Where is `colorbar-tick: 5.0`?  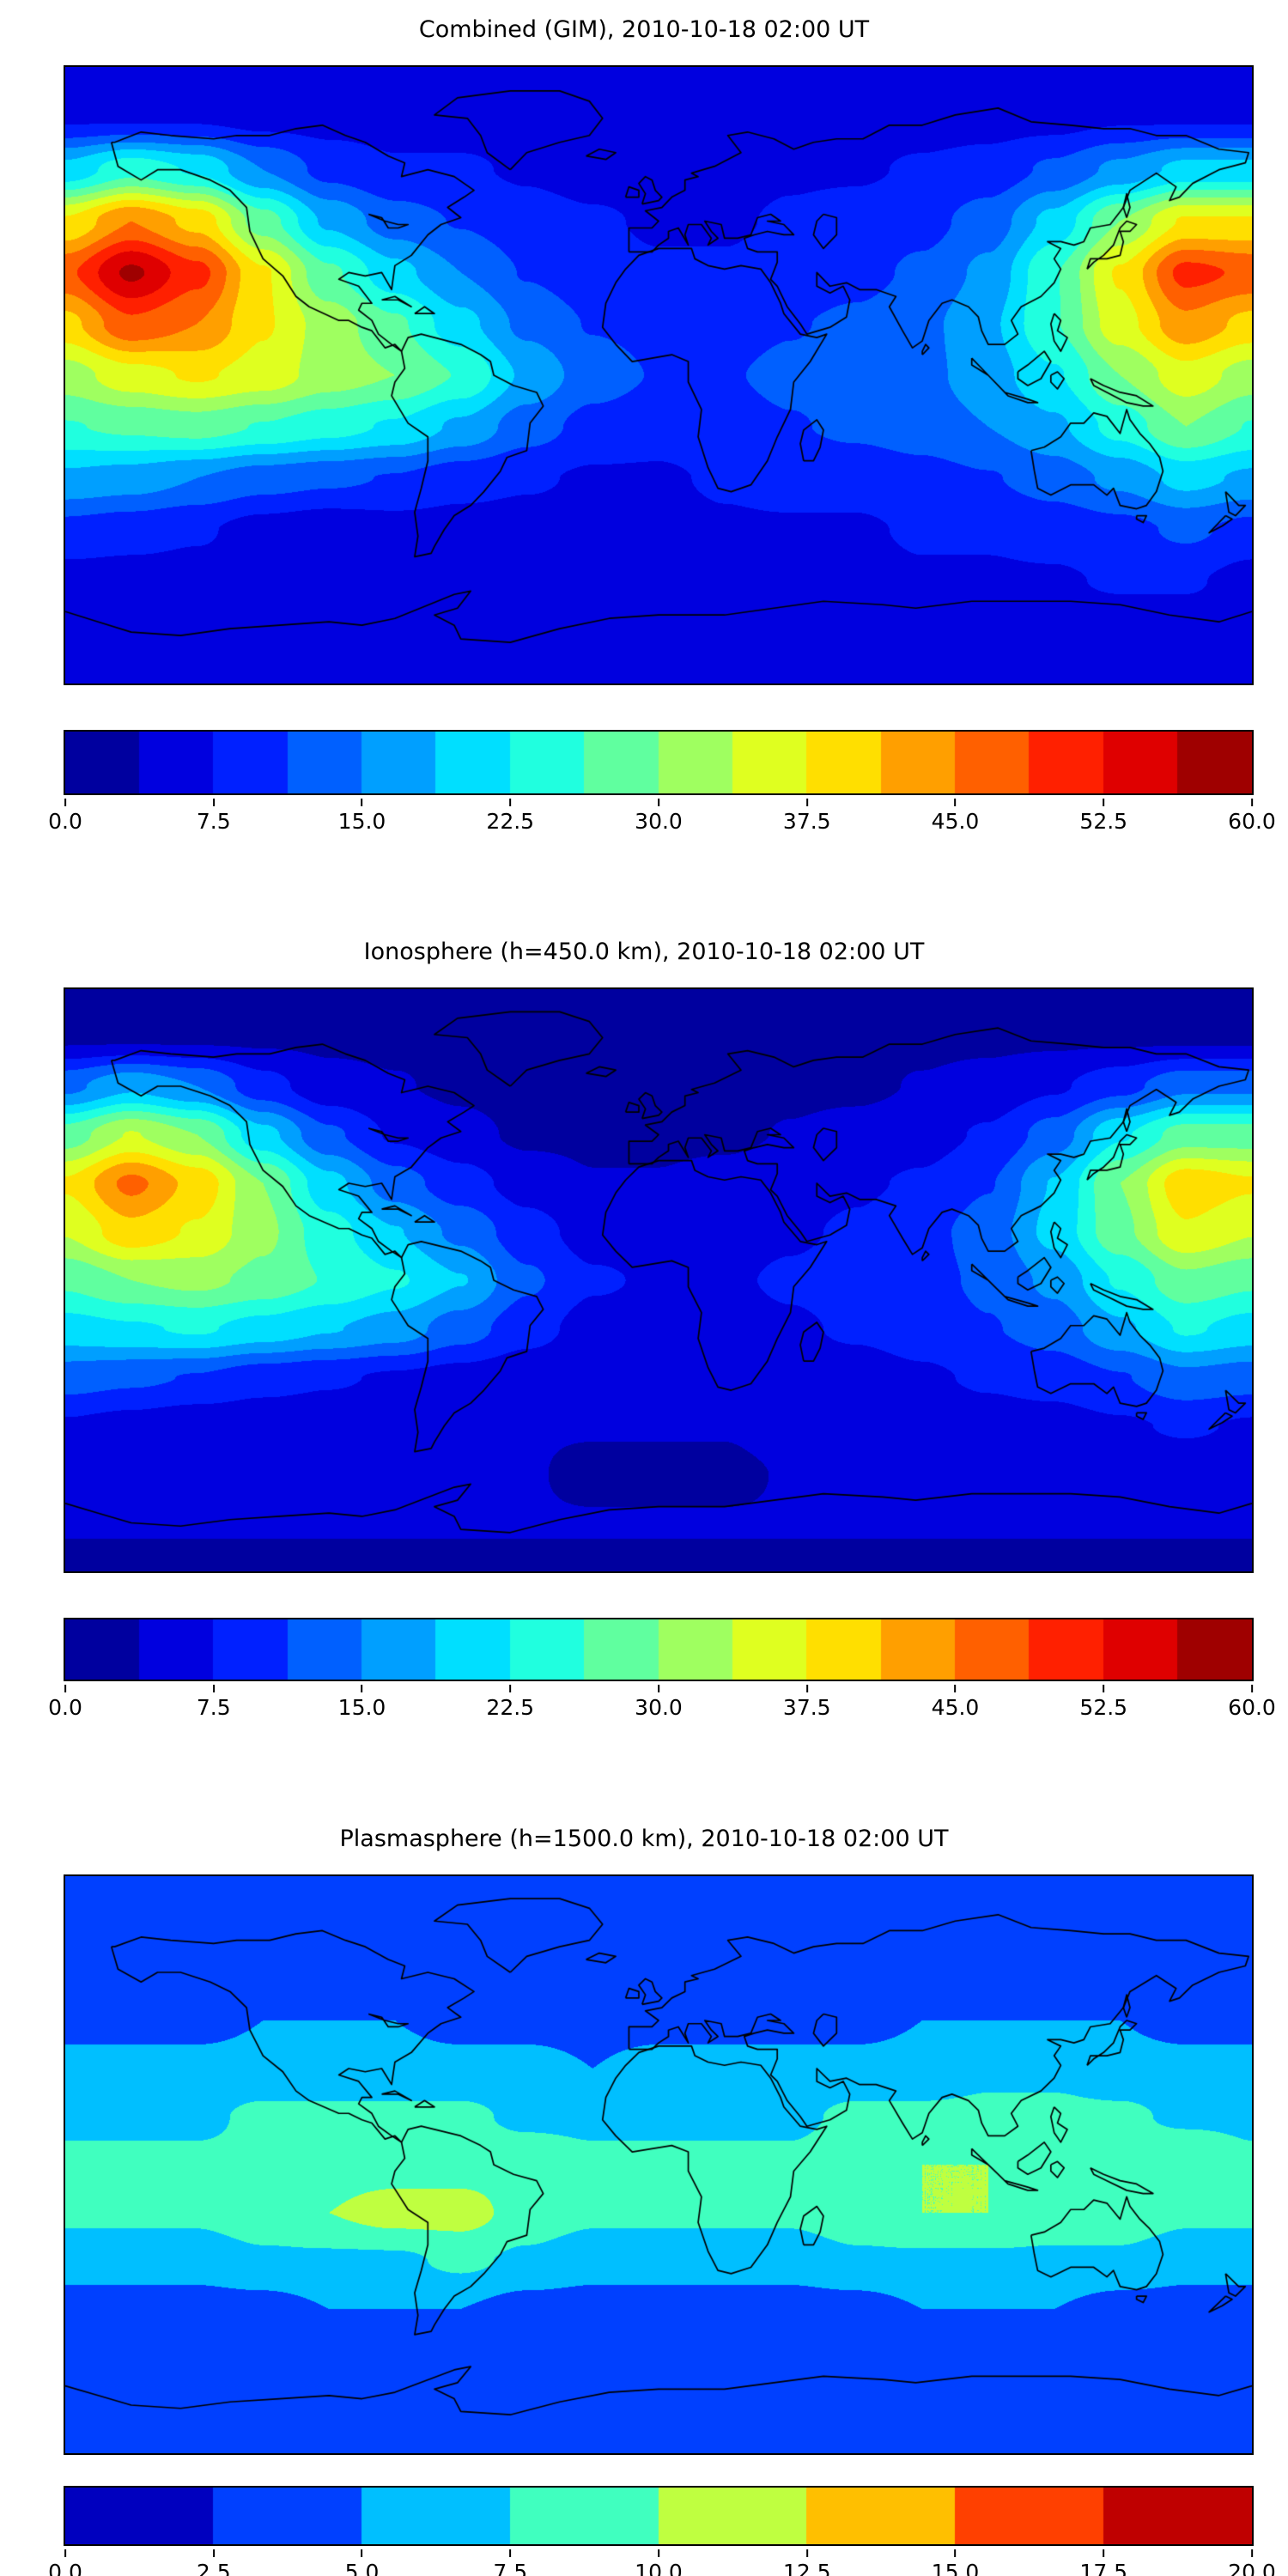 colorbar-tick: 5.0 is located at coordinates (362, 2562).